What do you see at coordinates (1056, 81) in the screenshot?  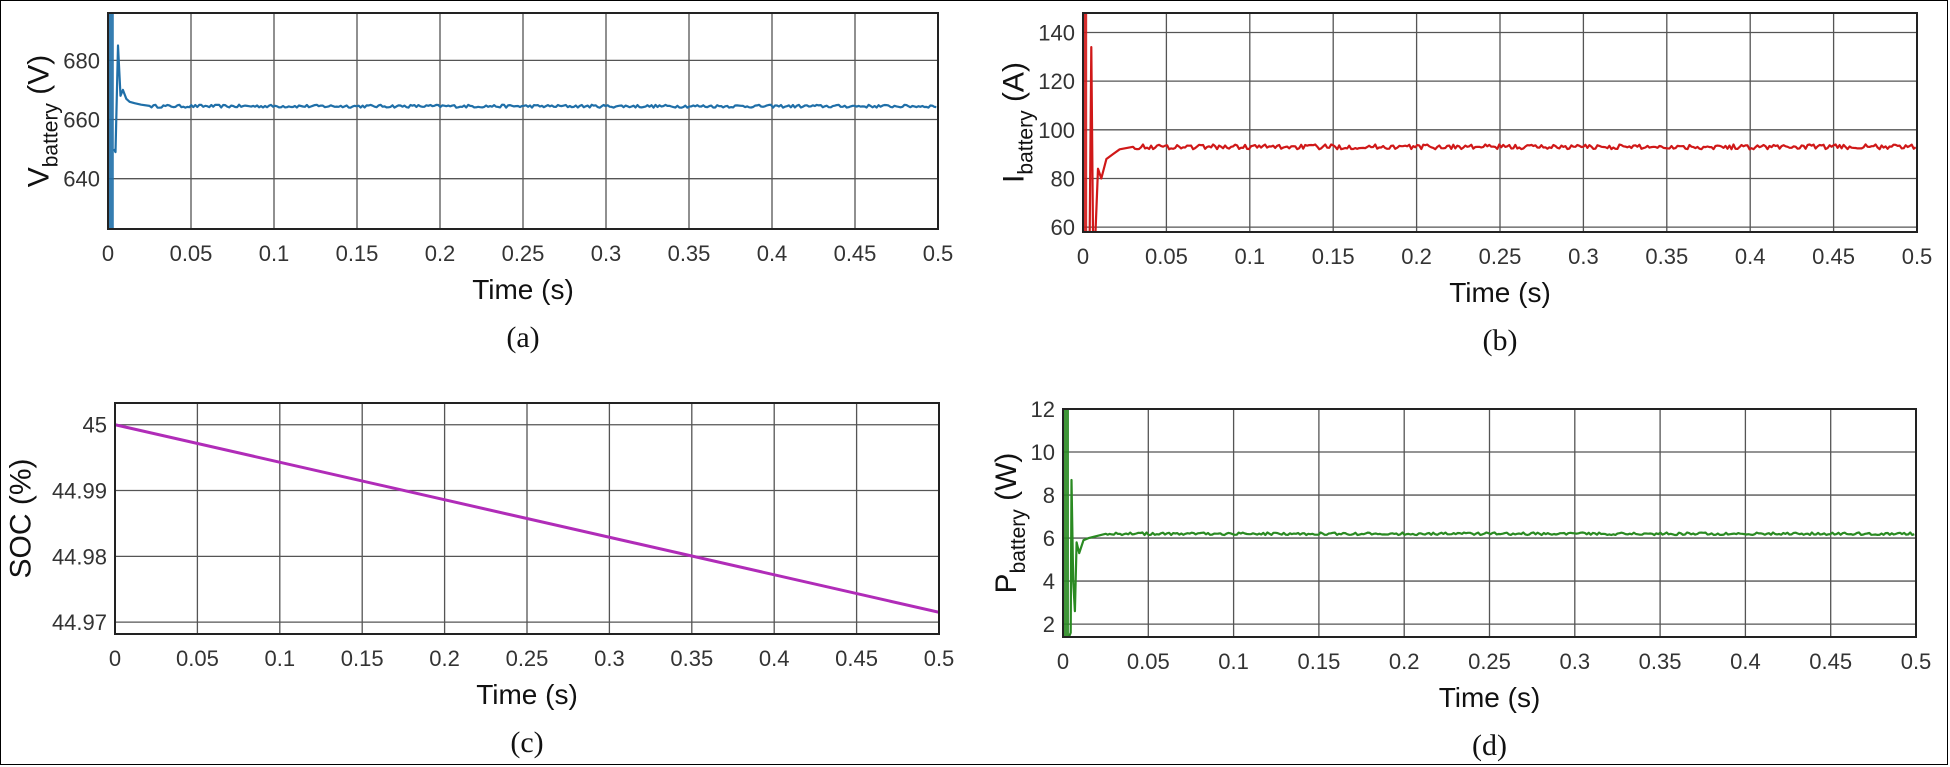 I see `y-tick-label: 120` at bounding box center [1056, 81].